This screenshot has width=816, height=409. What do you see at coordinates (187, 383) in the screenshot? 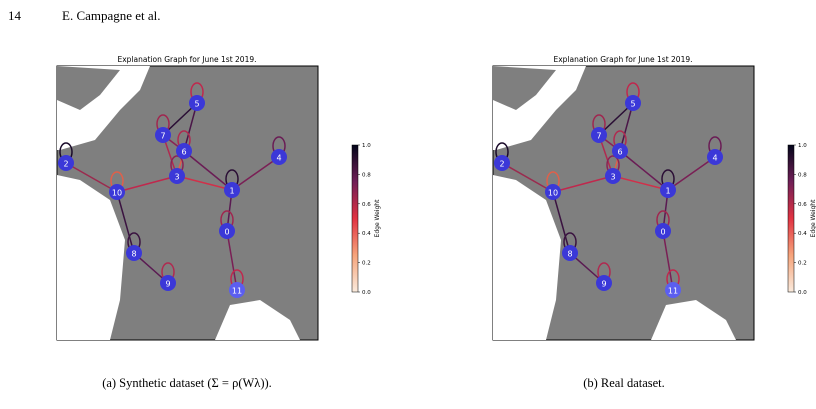
I see `figure-caption: (a) Synthetic dataset (Σ = ρ(Wλ)).` at bounding box center [187, 383].